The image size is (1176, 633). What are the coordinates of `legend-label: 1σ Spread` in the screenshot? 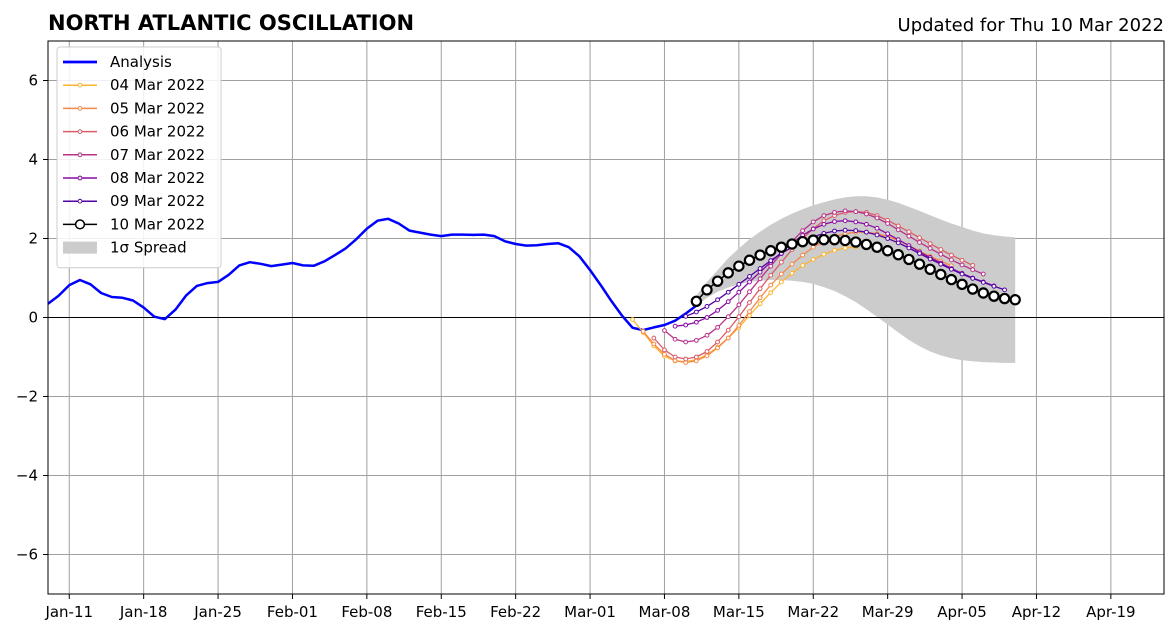 It's located at (148, 248).